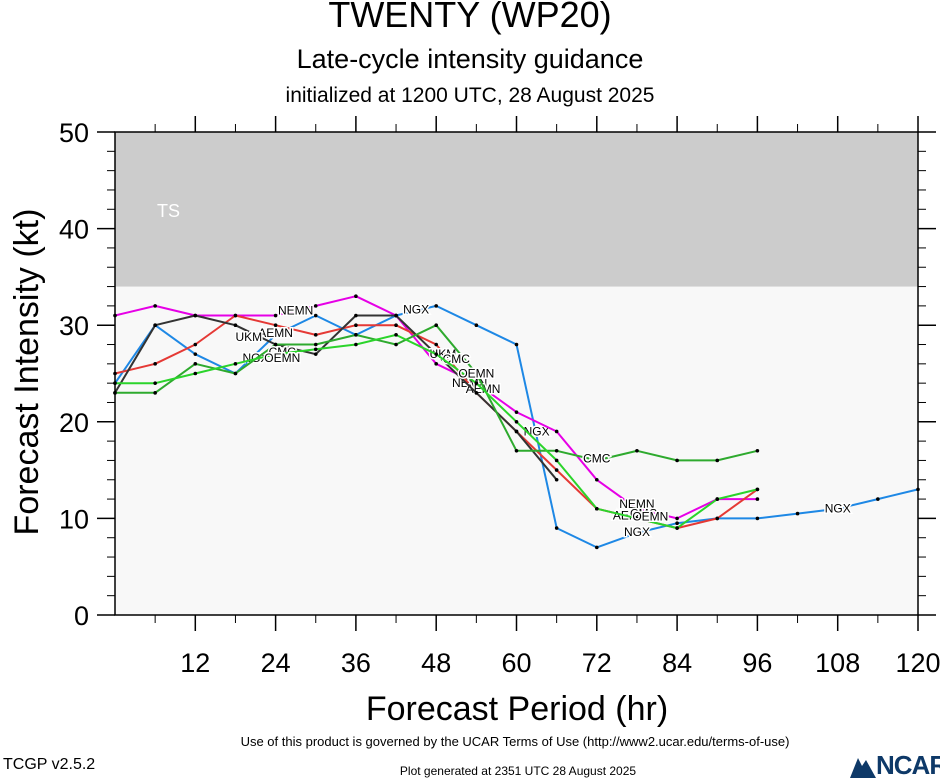  What do you see at coordinates (757, 663) in the screenshot?
I see `x-tick-label: 96` at bounding box center [757, 663].